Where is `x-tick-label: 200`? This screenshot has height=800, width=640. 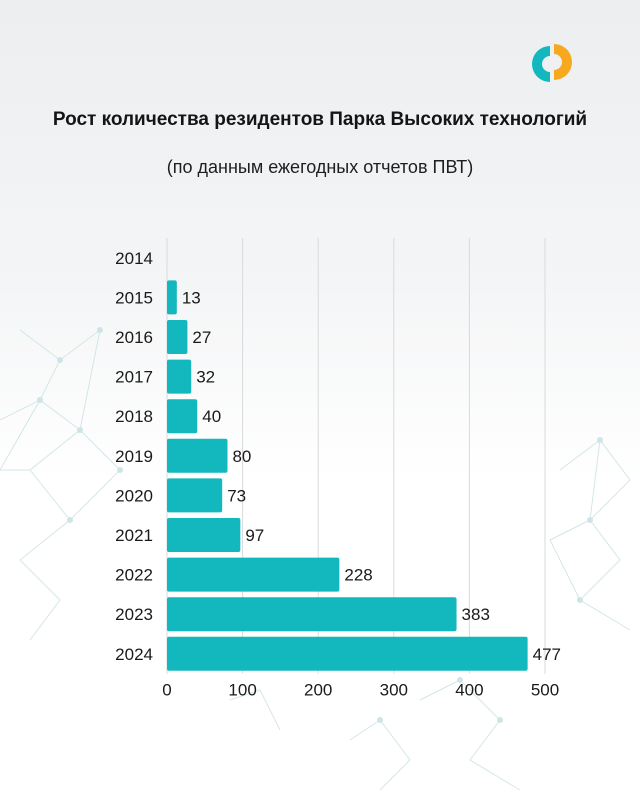 x-tick-label: 200 is located at coordinates (318, 690).